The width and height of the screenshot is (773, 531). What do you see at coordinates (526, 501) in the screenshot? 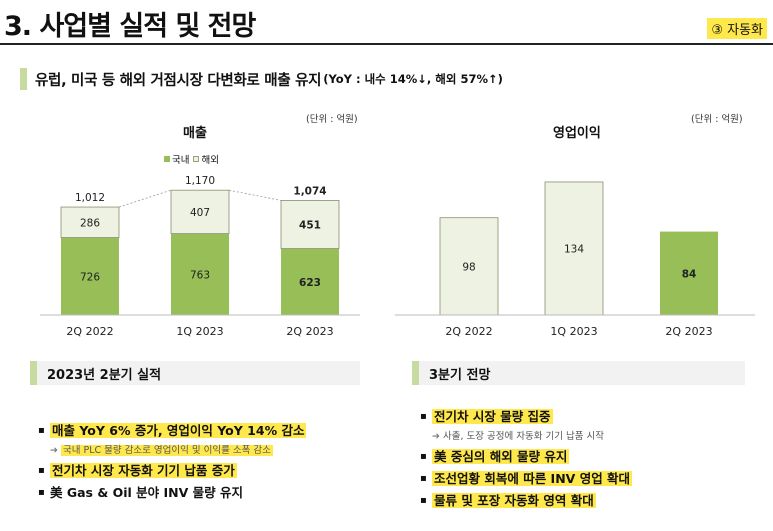
I see `list-item: 물류 및 포장 자동화 영역 확대` at bounding box center [526, 501].